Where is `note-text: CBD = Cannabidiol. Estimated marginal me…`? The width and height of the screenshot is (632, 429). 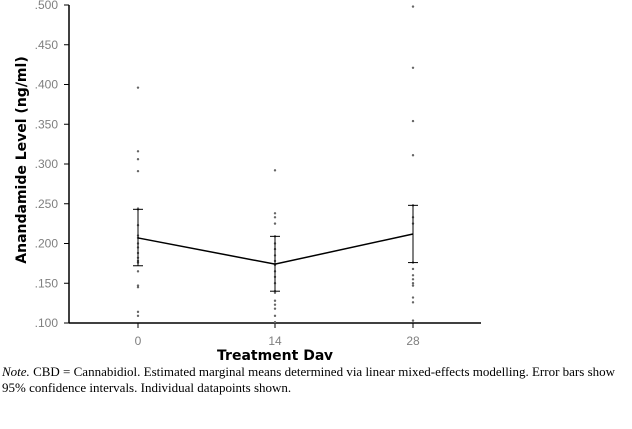
note-text: CBD = Cannabidiol. Estimated marginal me… is located at coordinates (309, 379).